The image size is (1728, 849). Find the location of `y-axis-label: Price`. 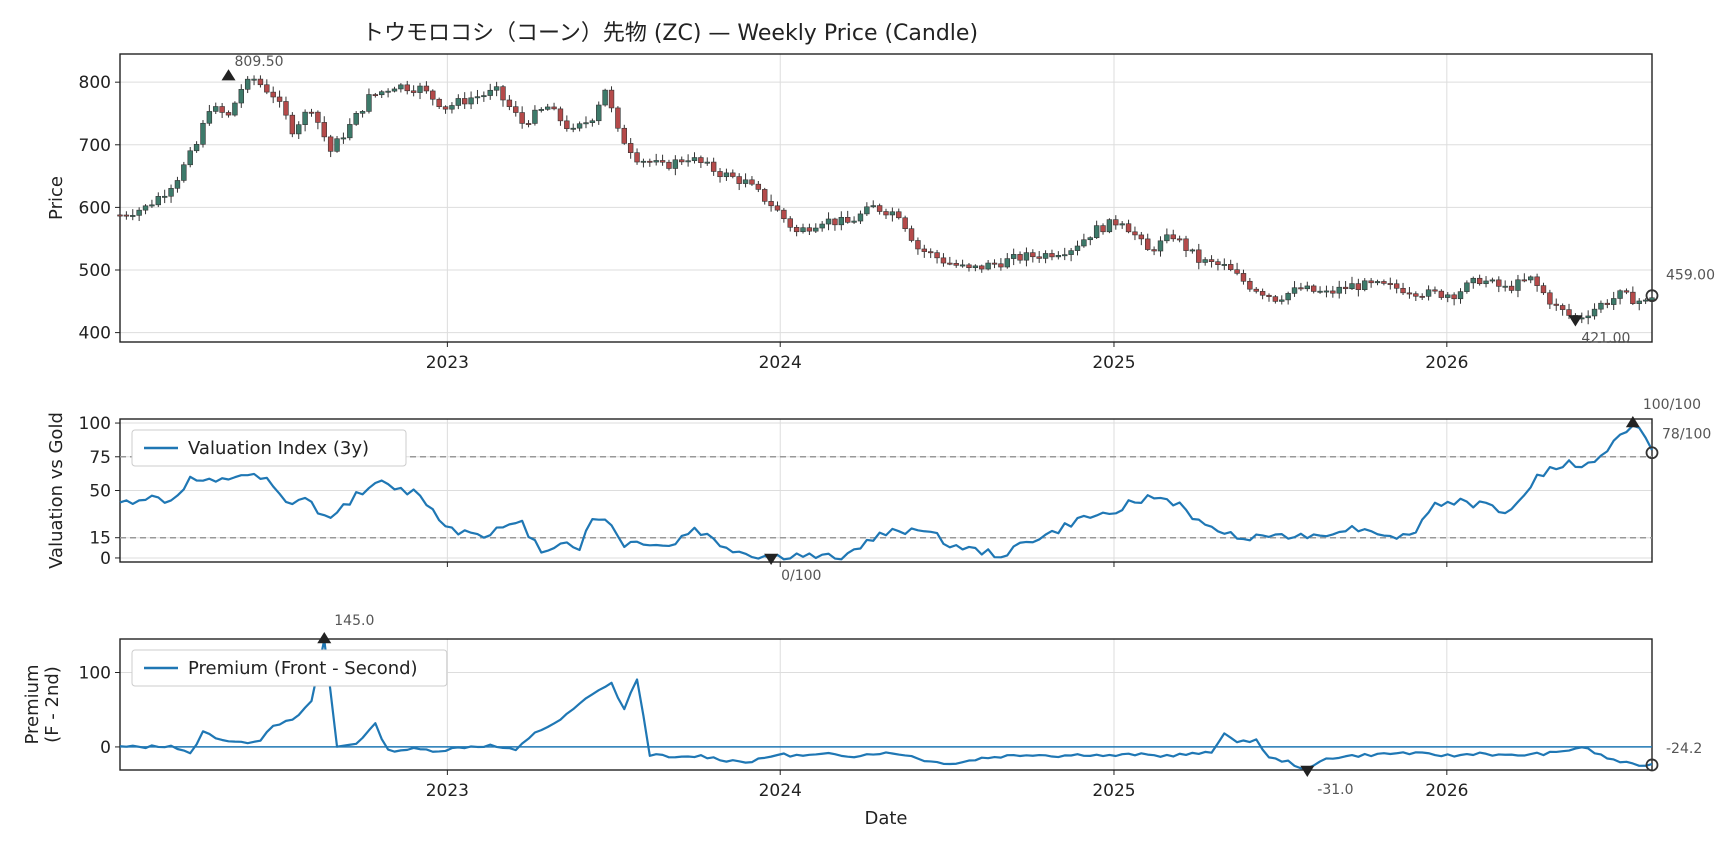

y-axis-label: Price is located at coordinates (56, 198).